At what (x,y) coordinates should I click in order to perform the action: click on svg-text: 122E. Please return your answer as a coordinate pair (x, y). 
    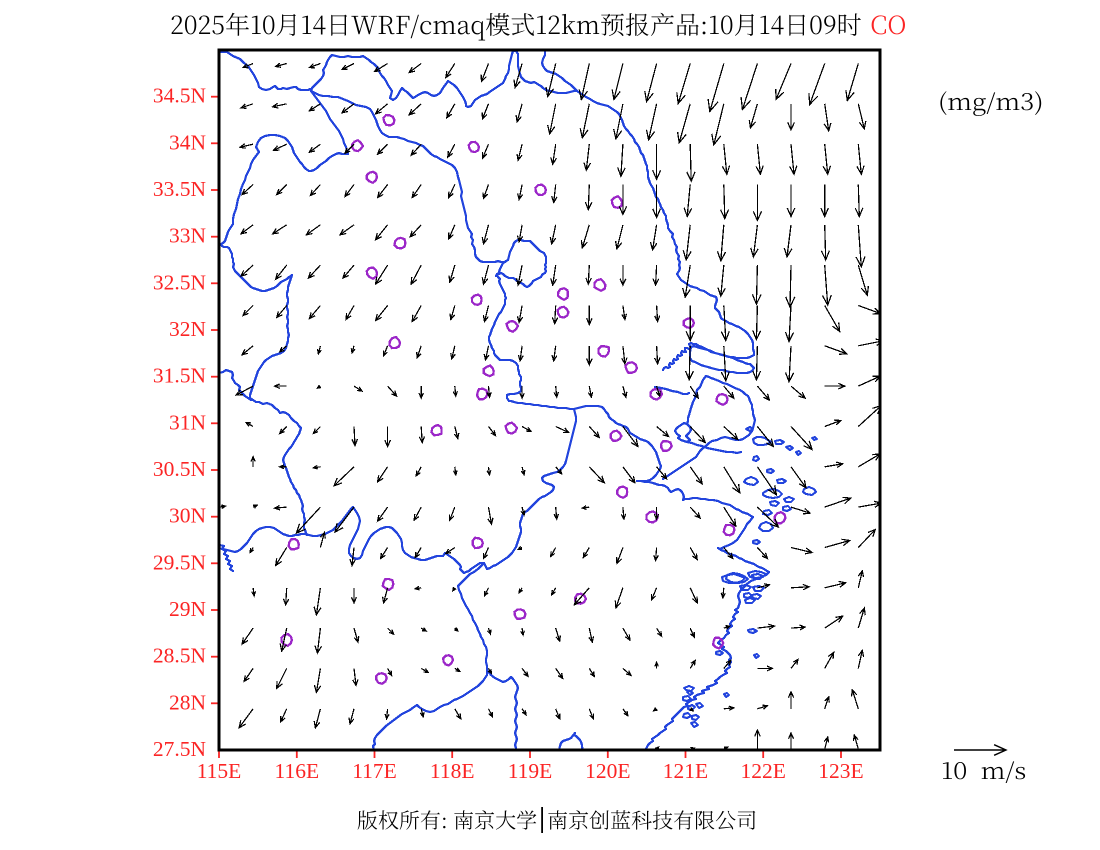
    Looking at the image, I should click on (763, 771).